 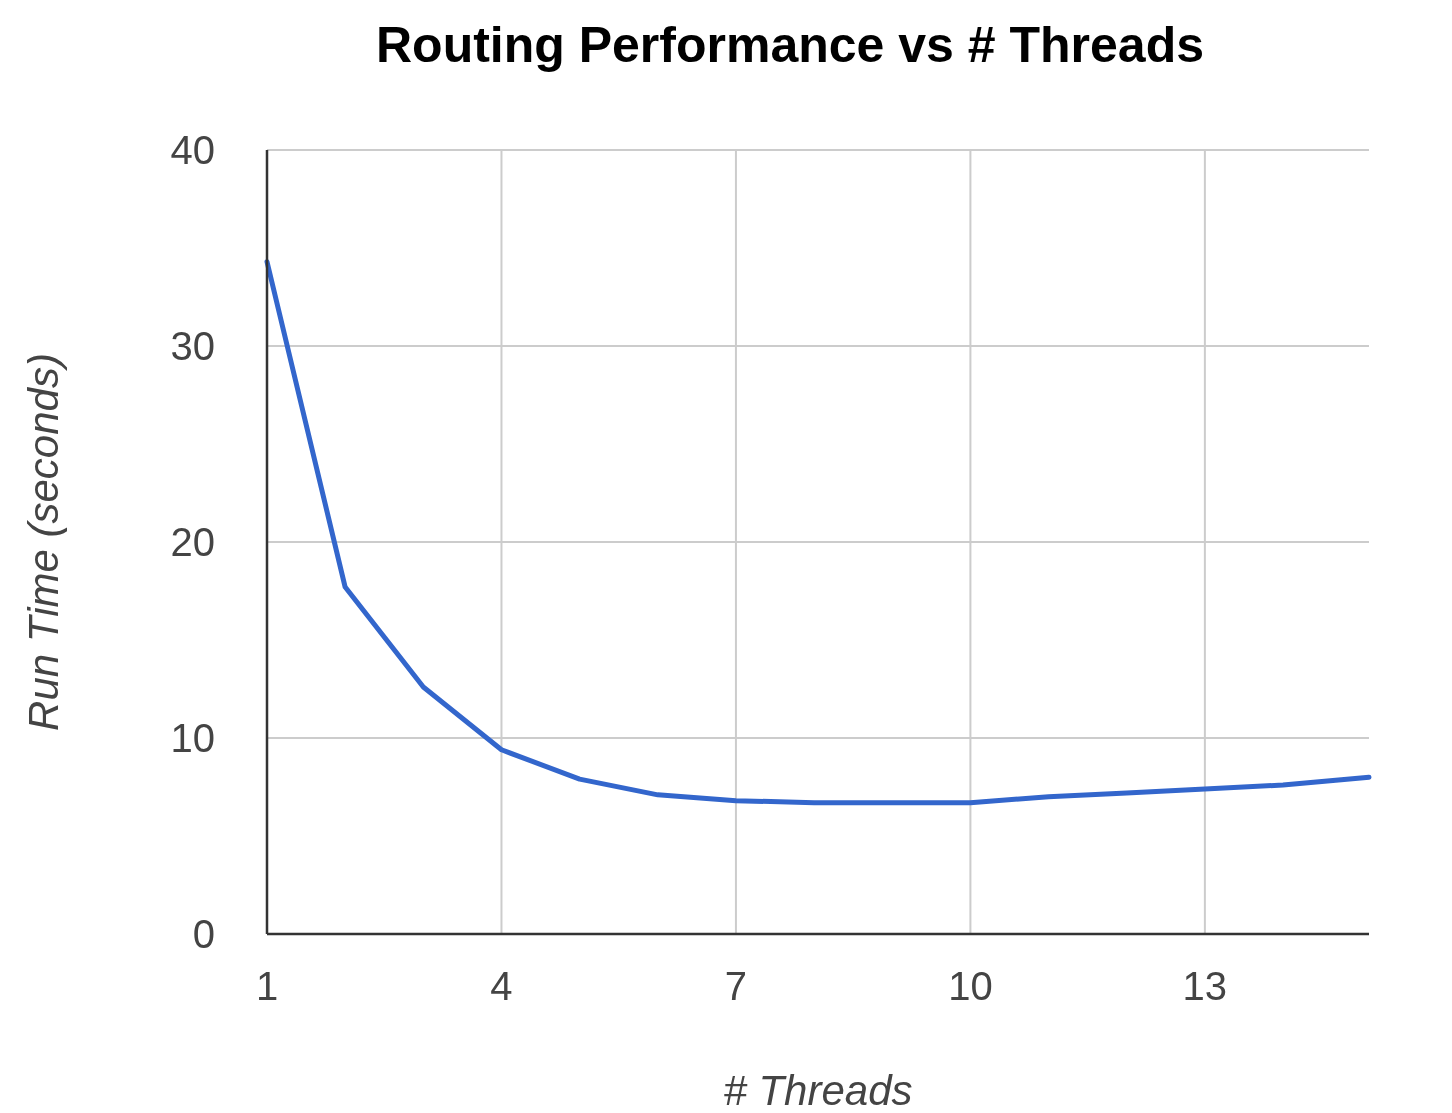 I want to click on chart-title: Routing Performance vs # Threads, so click(x=790, y=45).